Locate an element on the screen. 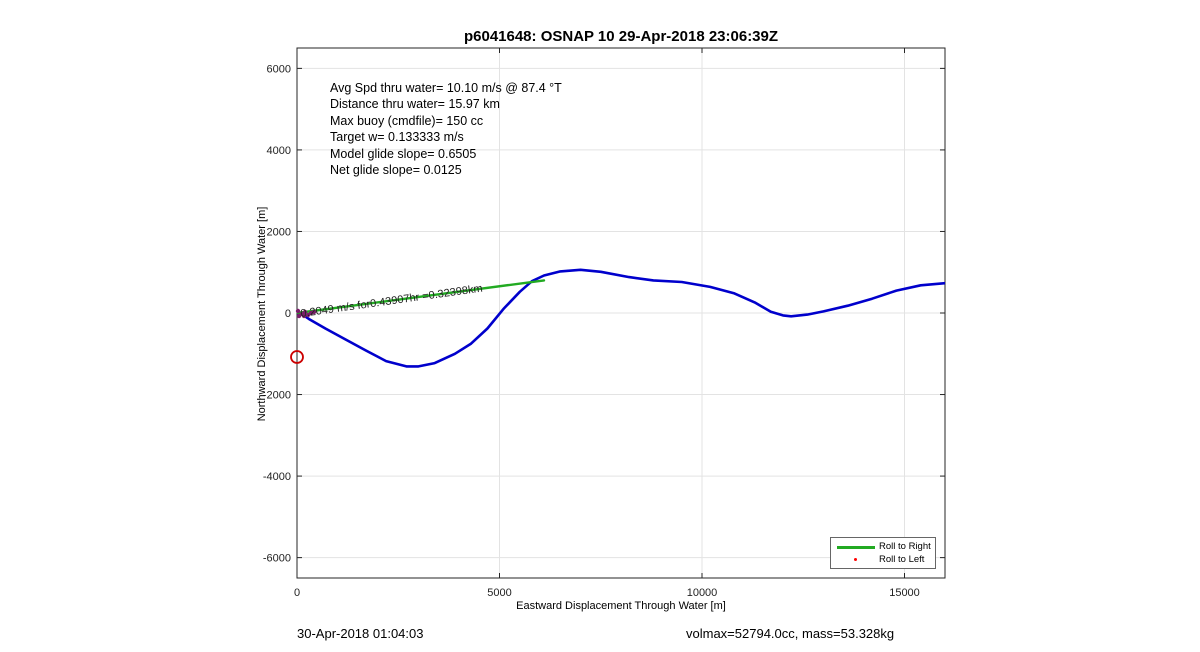  legend-item-roll-left: Roll to Left is located at coordinates (883, 560).